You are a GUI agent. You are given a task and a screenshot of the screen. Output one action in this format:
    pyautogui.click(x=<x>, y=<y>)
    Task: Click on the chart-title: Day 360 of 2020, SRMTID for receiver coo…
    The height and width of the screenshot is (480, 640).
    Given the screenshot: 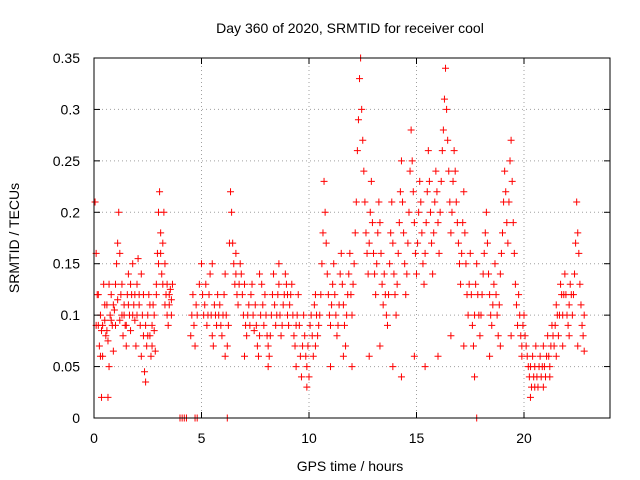 What is the action you would take?
    pyautogui.click(x=350, y=28)
    